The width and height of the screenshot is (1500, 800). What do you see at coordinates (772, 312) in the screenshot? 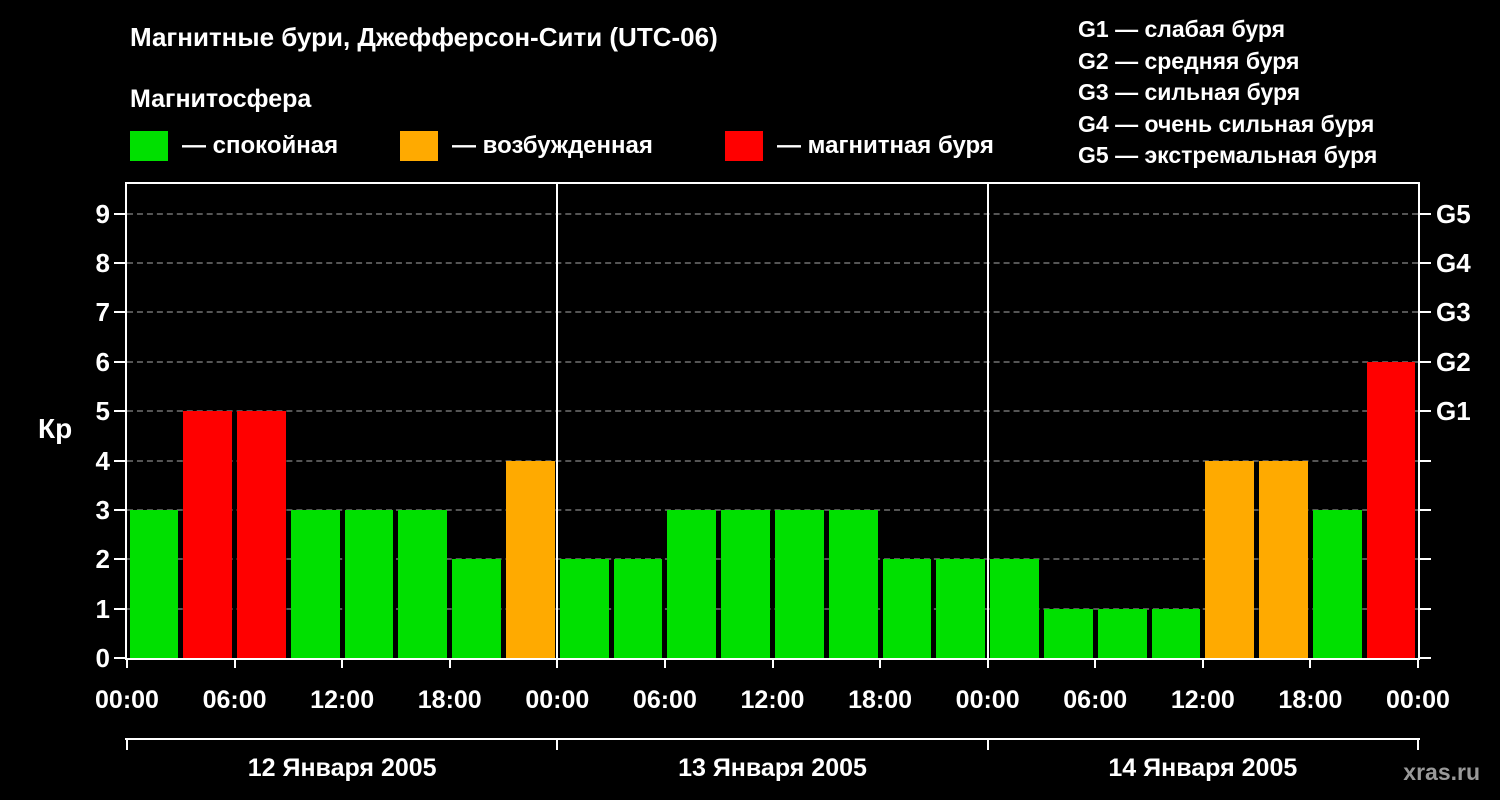
I see `grid-line-kp7` at bounding box center [772, 312].